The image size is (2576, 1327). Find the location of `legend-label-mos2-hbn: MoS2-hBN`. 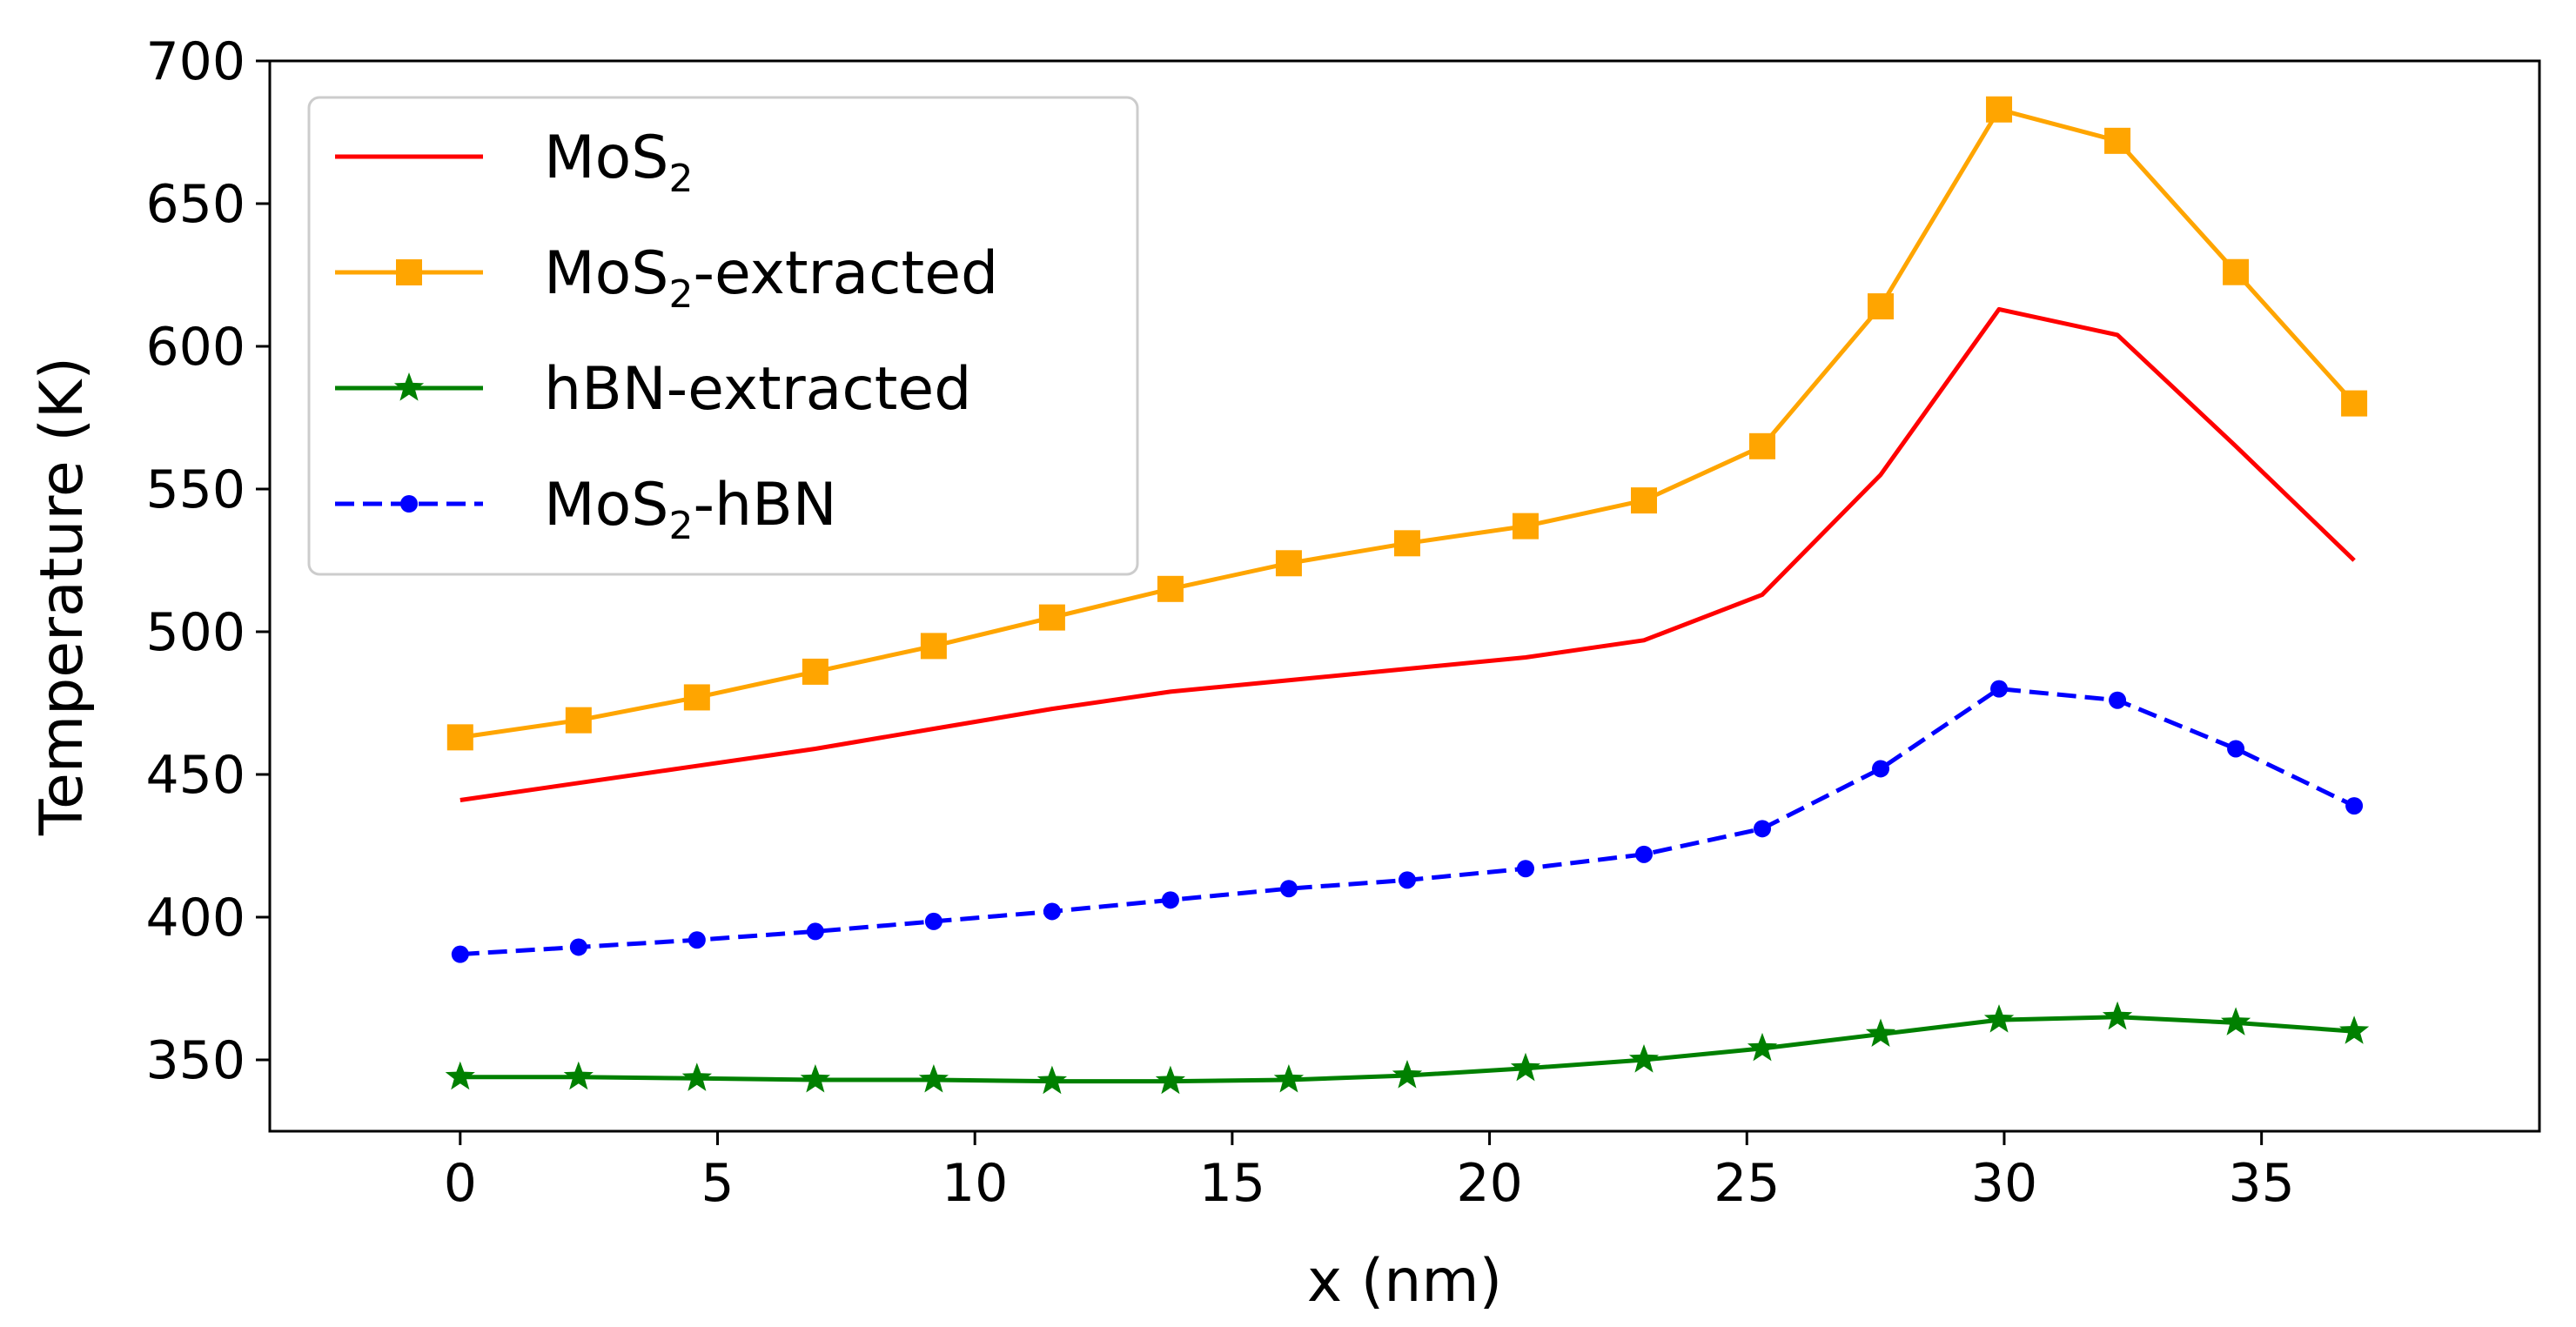

legend-label-mos2-hbn: MoS2-hBN is located at coordinates (690, 509).